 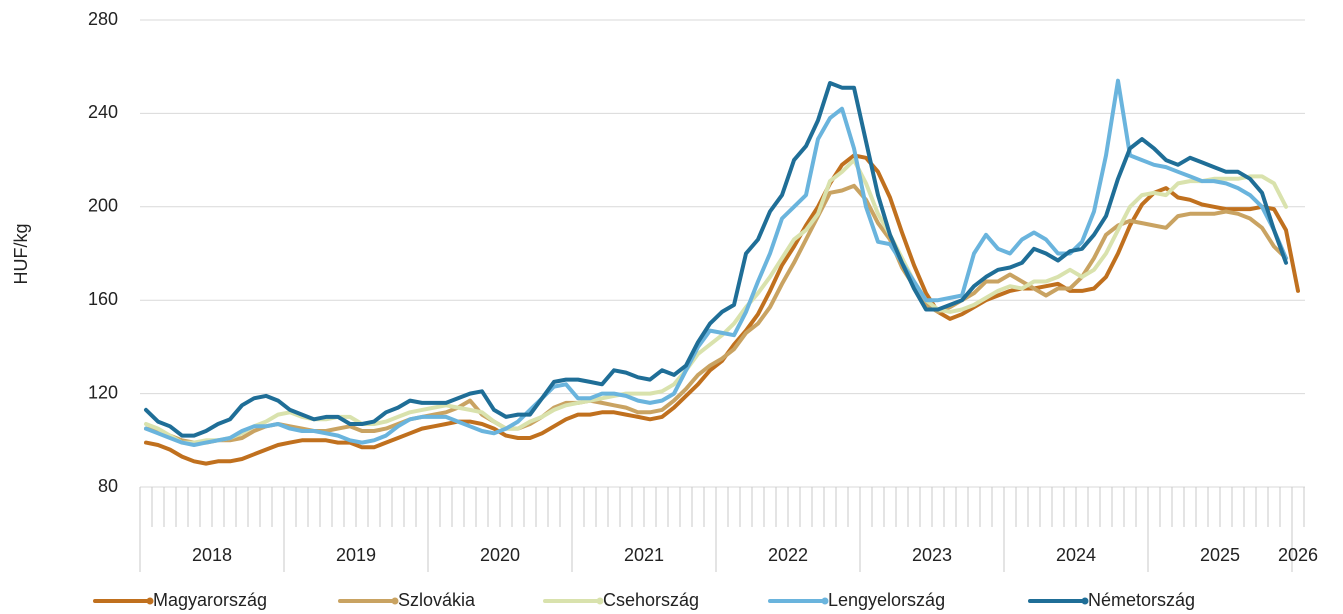 What do you see at coordinates (212, 555) in the screenshot?
I see `x-tick-label: 2018` at bounding box center [212, 555].